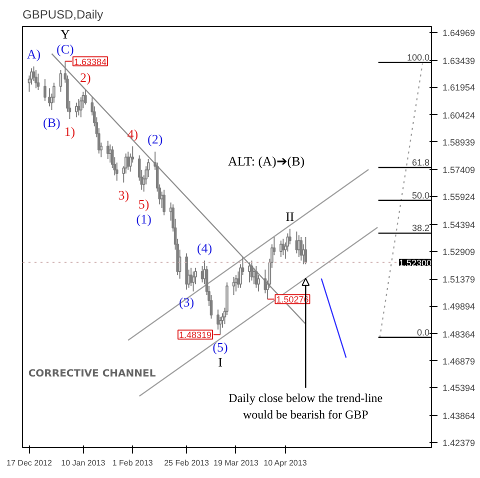  What do you see at coordinates (33, 54) in the screenshot?
I see `annotation: A)` at bounding box center [33, 54].